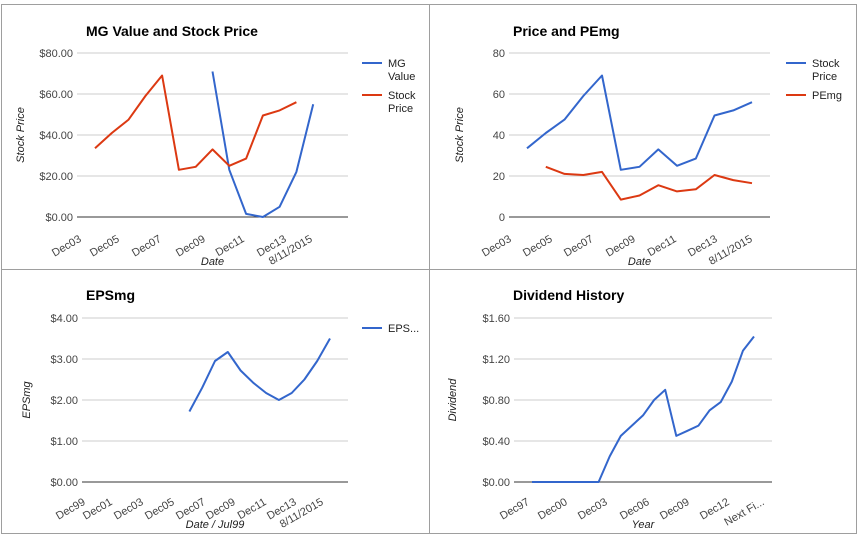 The width and height of the screenshot is (858, 535). Describe the element at coordinates (553, 509) in the screenshot. I see `x-tick-label: Dec00` at that location.